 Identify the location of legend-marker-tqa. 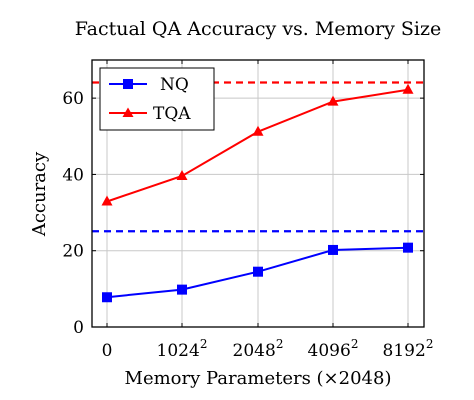
(128, 112).